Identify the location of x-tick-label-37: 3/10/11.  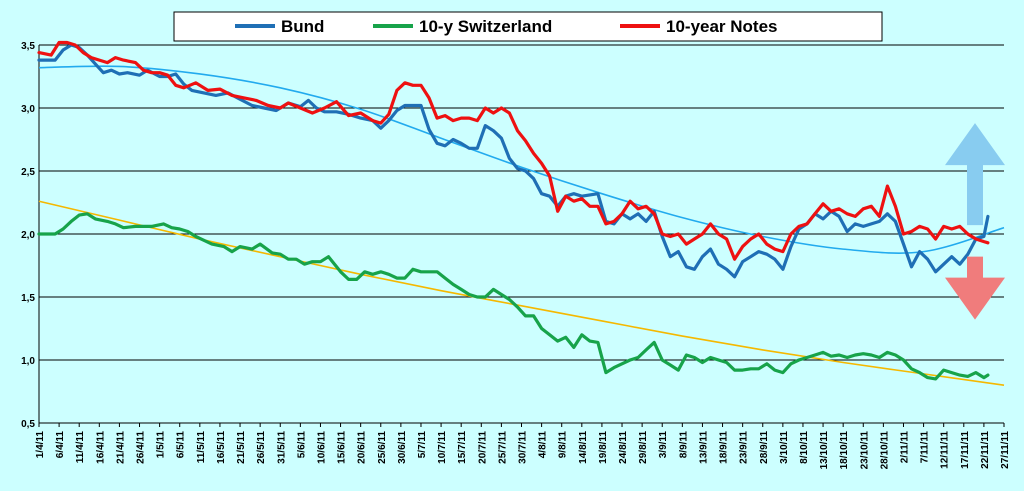
(784, 447).